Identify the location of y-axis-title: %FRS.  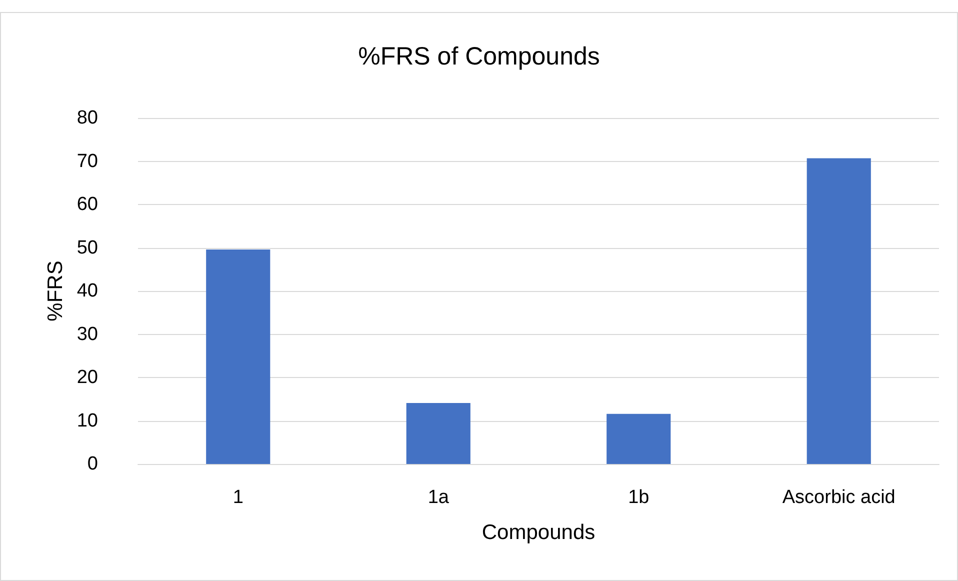
(55, 291).